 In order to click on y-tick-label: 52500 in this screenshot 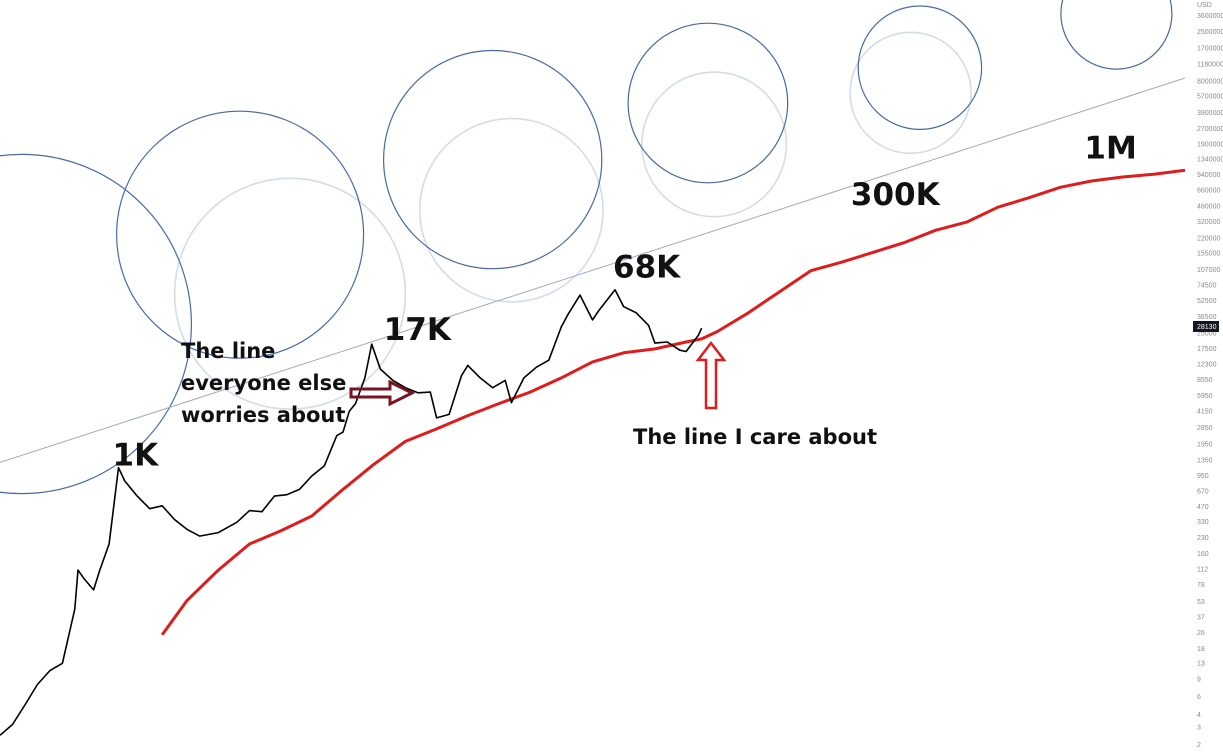, I will do `click(1207, 301)`.